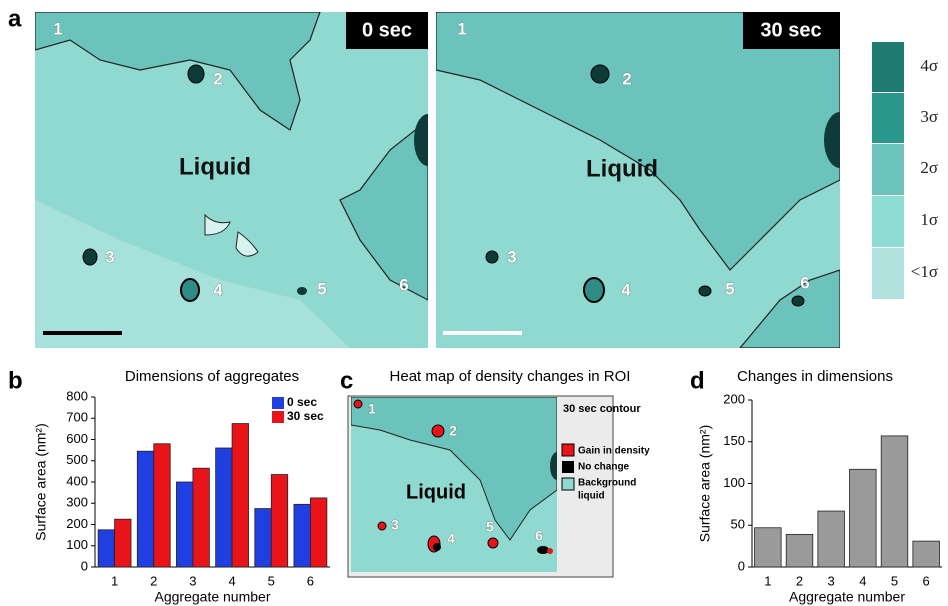 This screenshot has height=606, width=948. I want to click on colorbar-label: 2σ, so click(929, 167).